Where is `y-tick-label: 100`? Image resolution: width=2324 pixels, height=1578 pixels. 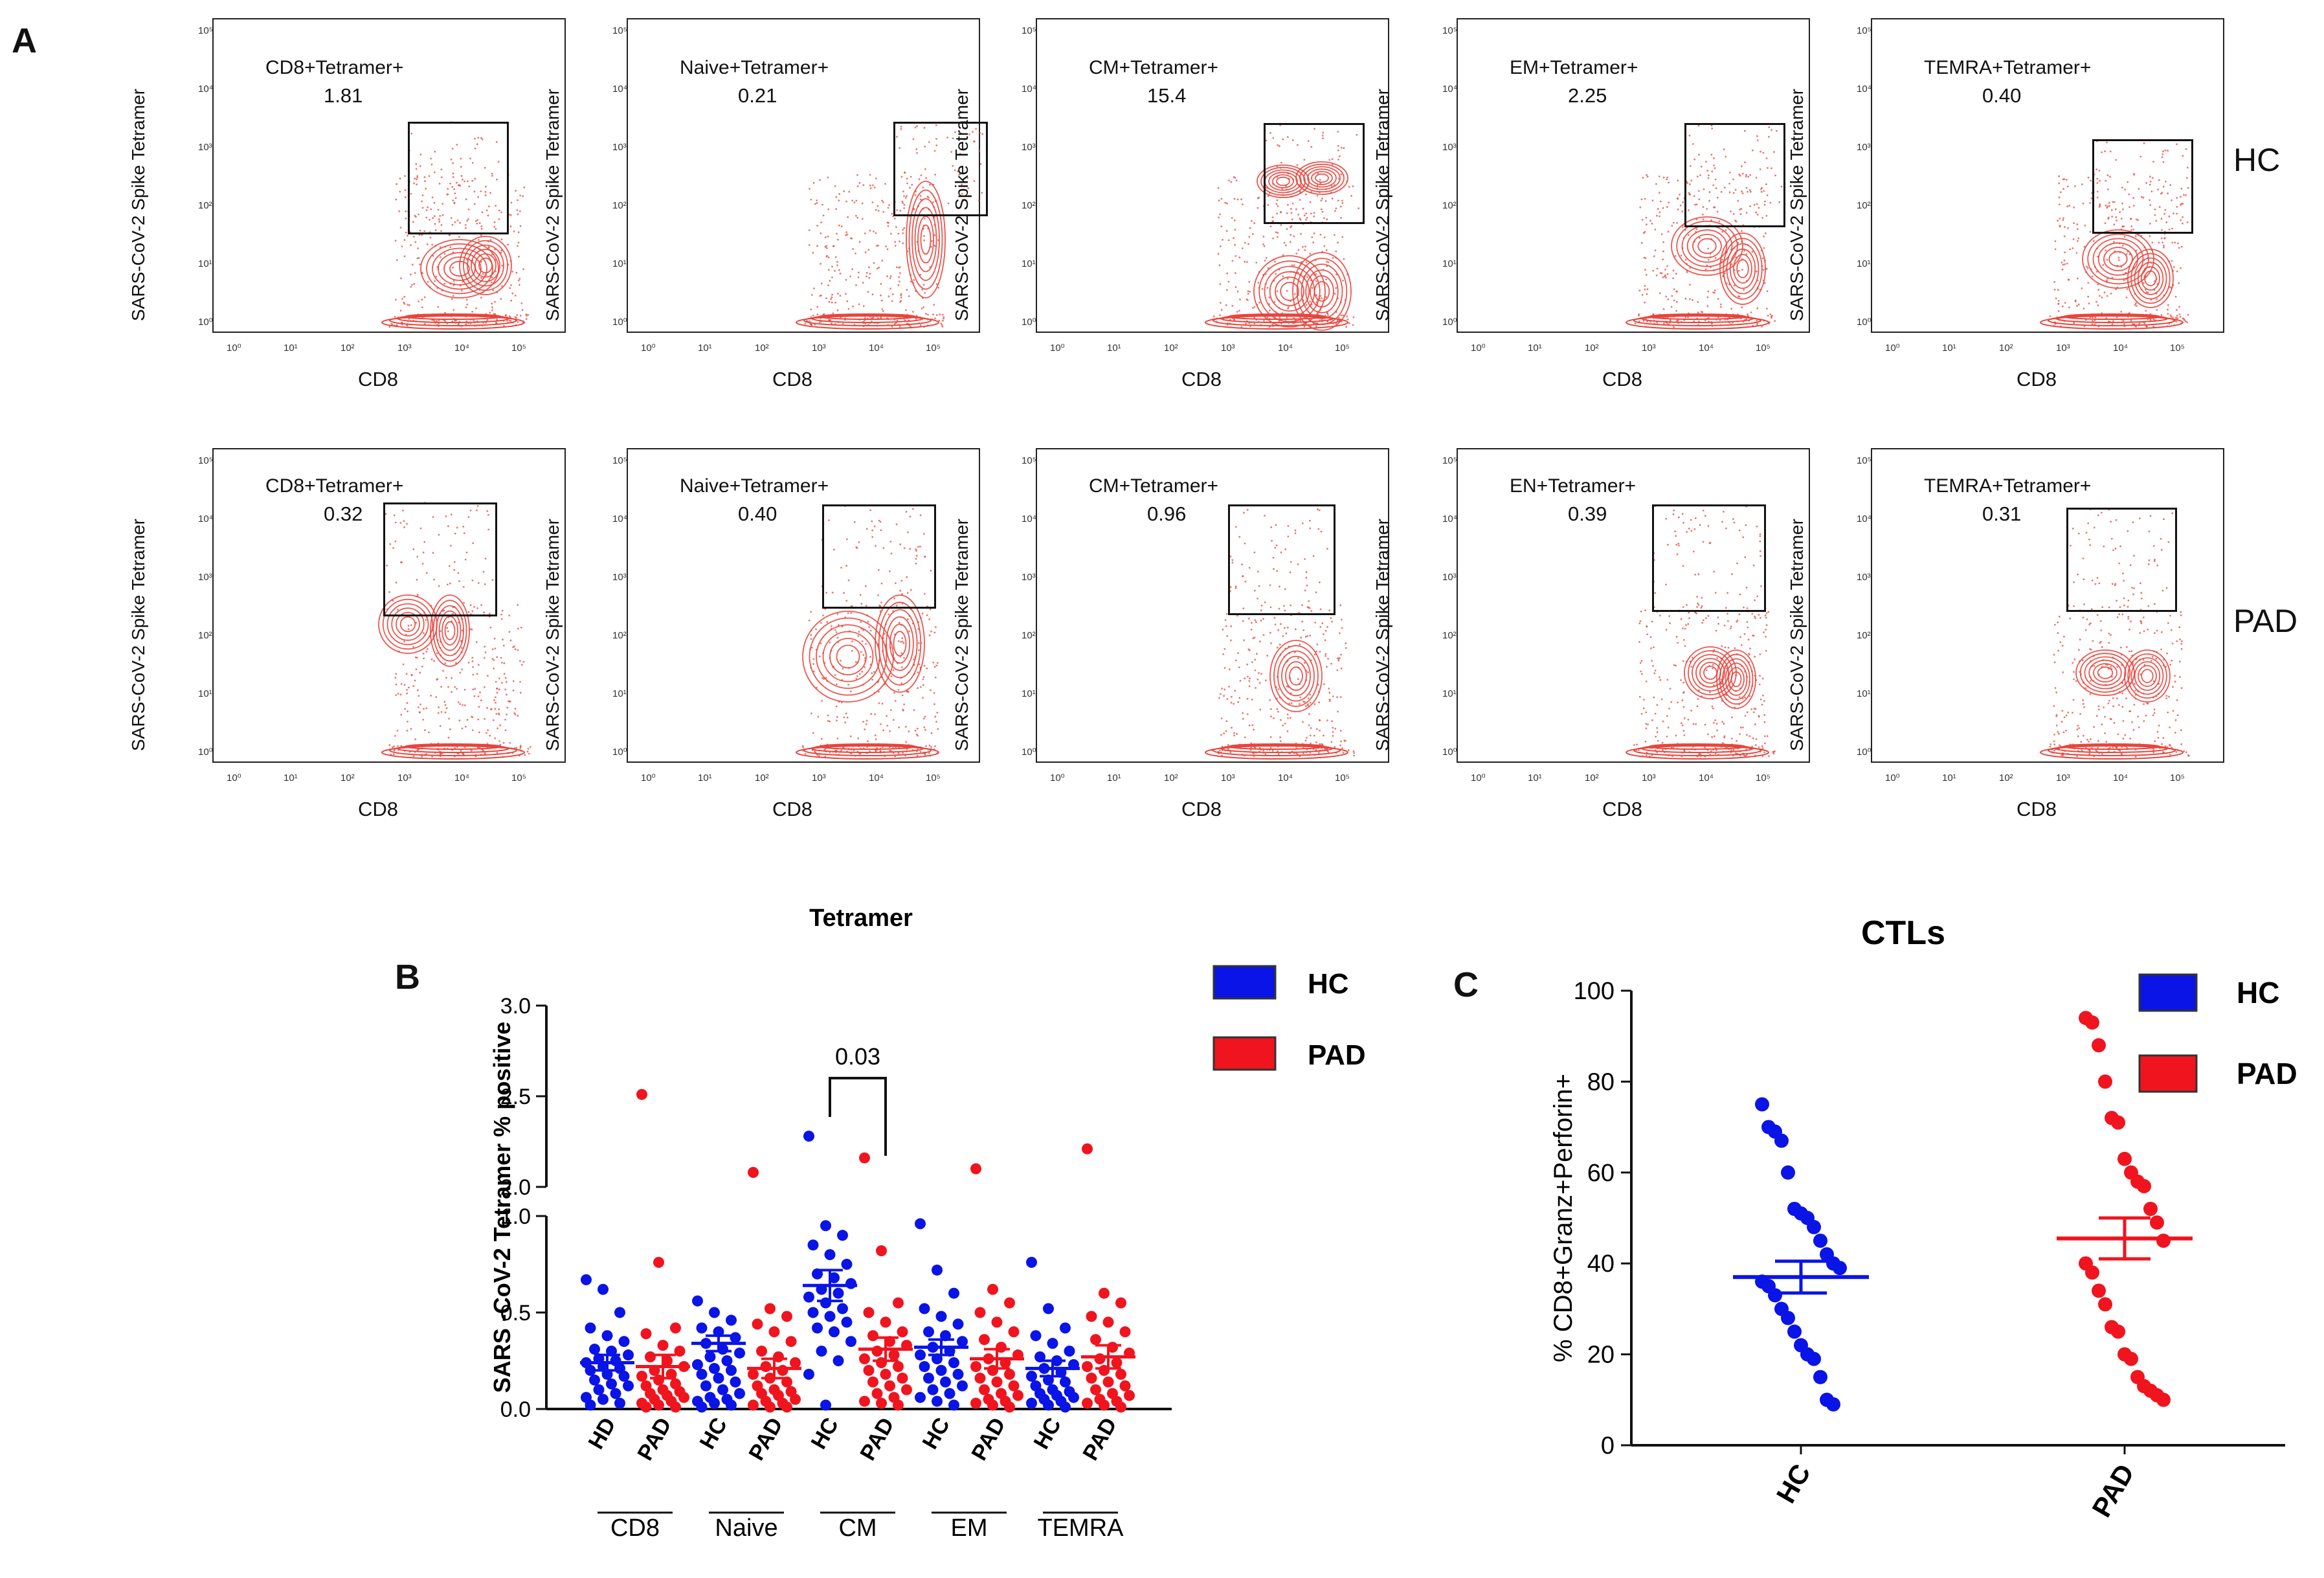 y-tick-label: 100 is located at coordinates (1594, 991).